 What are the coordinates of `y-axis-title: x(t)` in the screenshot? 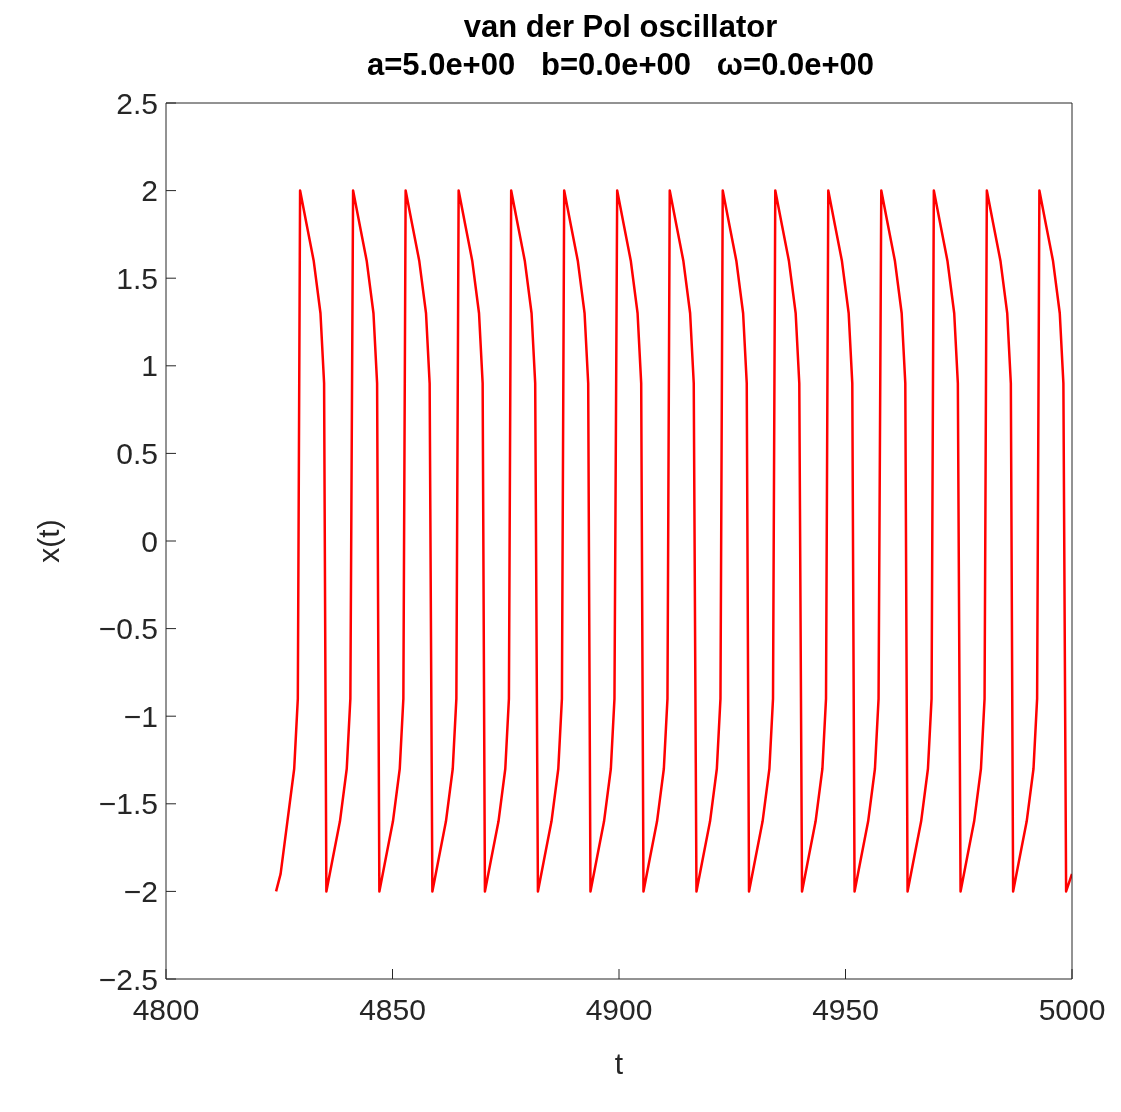 It's located at (48, 541).